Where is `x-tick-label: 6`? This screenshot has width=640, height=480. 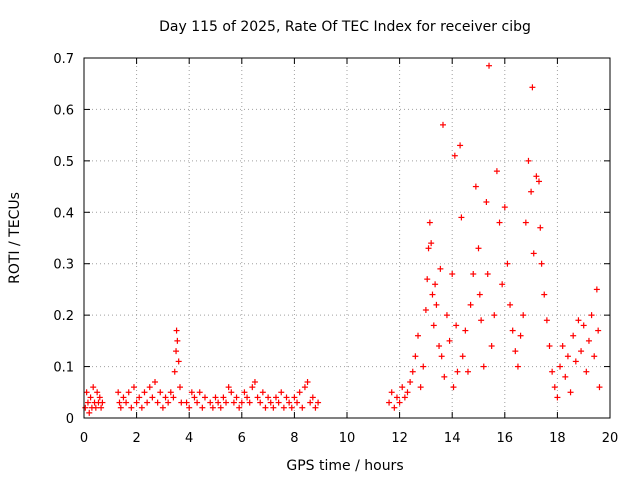
x-tick-label: 6 is located at coordinates (242, 438).